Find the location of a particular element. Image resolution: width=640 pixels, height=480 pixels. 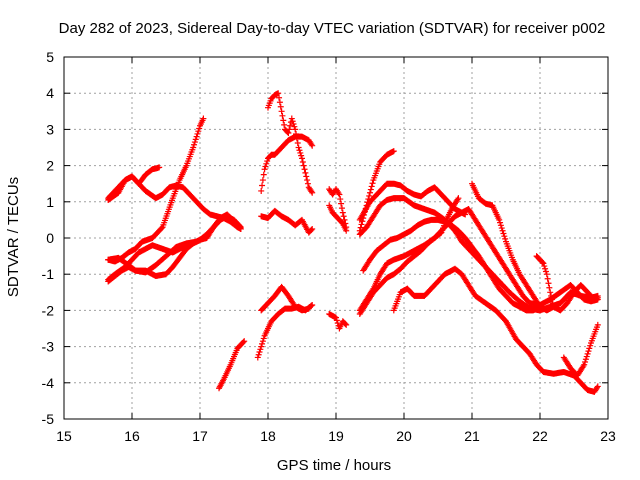

series-arc-u is located at coordinates (478, 260).